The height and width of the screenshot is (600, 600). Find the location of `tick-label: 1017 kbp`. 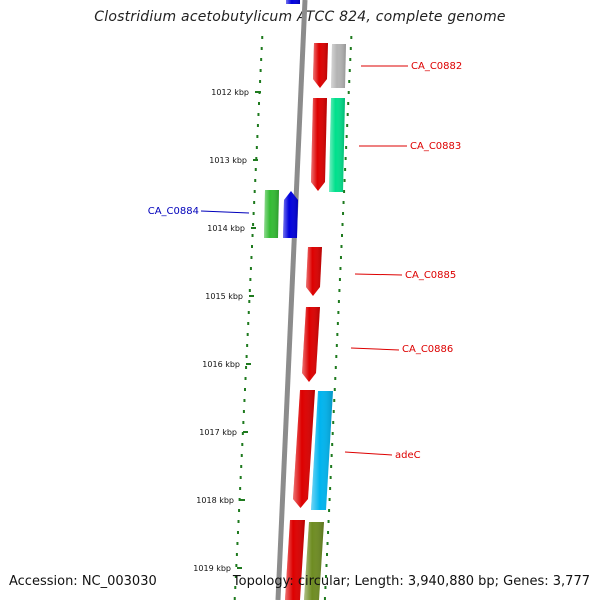

tick-label: 1017 kbp is located at coordinates (218, 432).